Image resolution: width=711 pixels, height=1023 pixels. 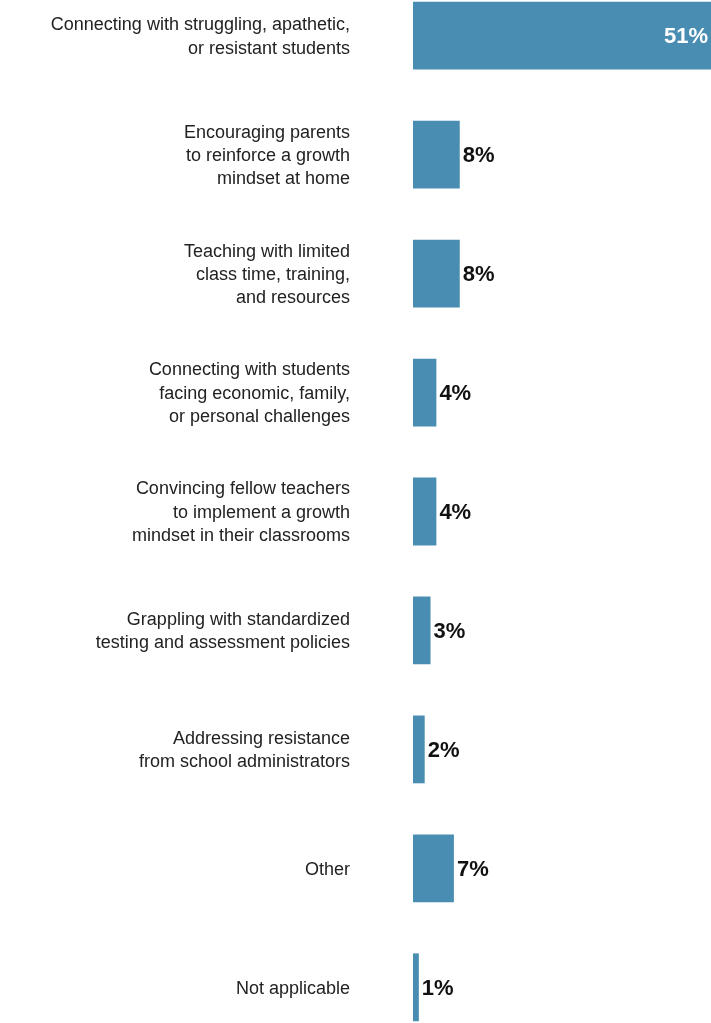 What do you see at coordinates (292, 987) in the screenshot?
I see `y-tick-label: Not applicable` at bounding box center [292, 987].